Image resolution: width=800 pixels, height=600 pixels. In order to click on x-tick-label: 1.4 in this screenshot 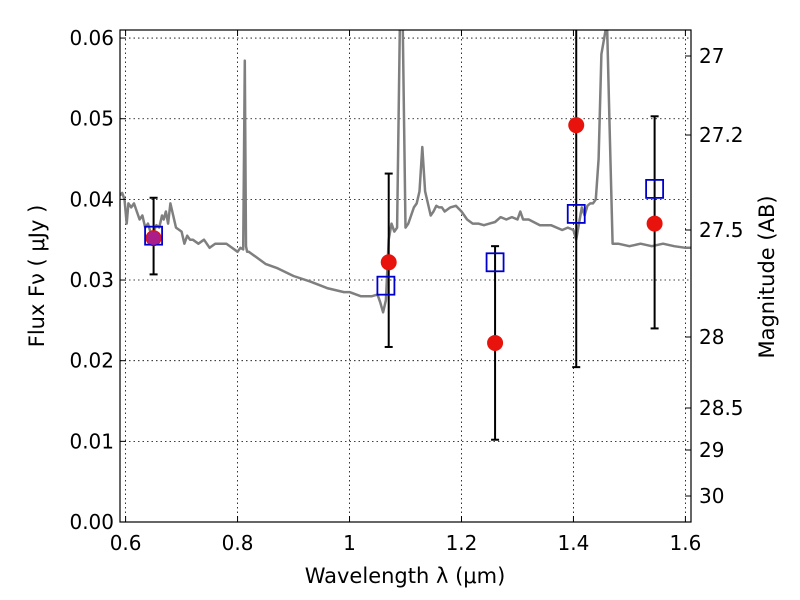, I will do `click(574, 543)`.